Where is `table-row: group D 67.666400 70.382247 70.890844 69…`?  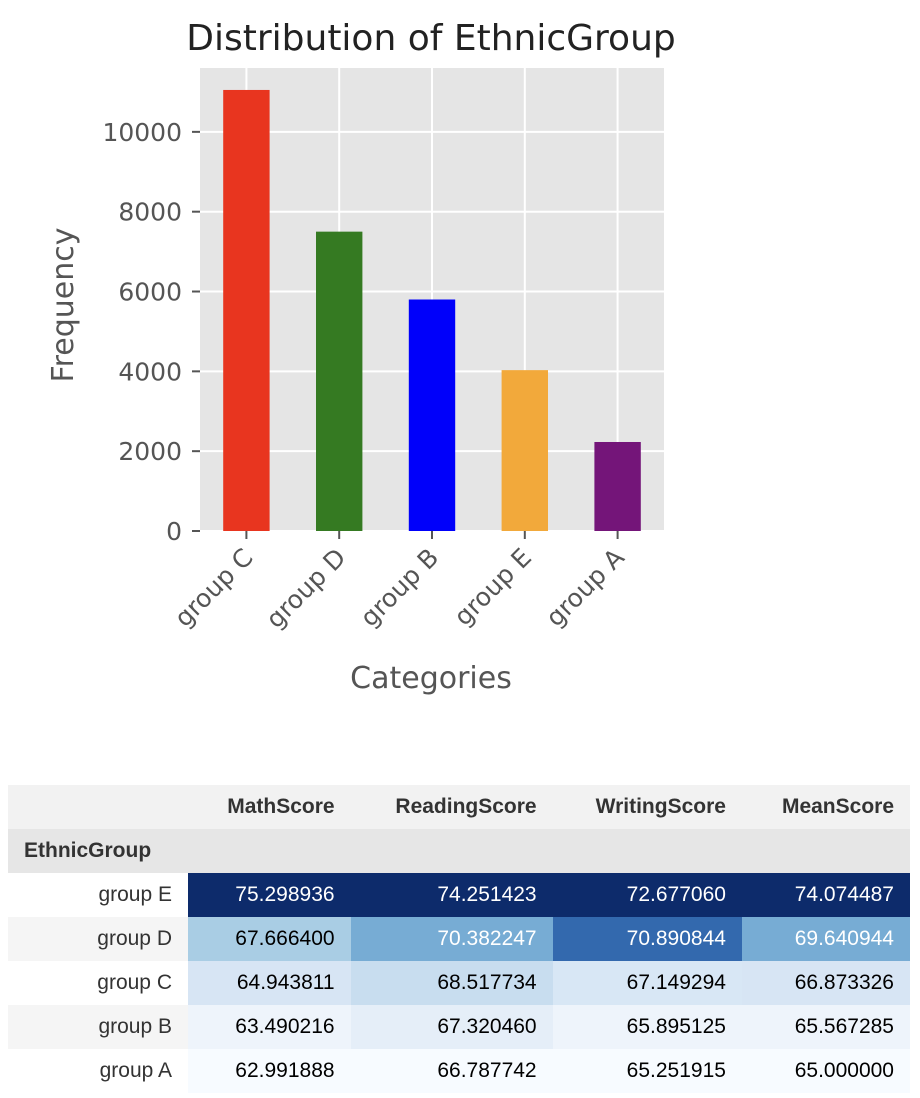
table-row: group D 67.666400 70.382247 70.890844 69… is located at coordinates (459, 939).